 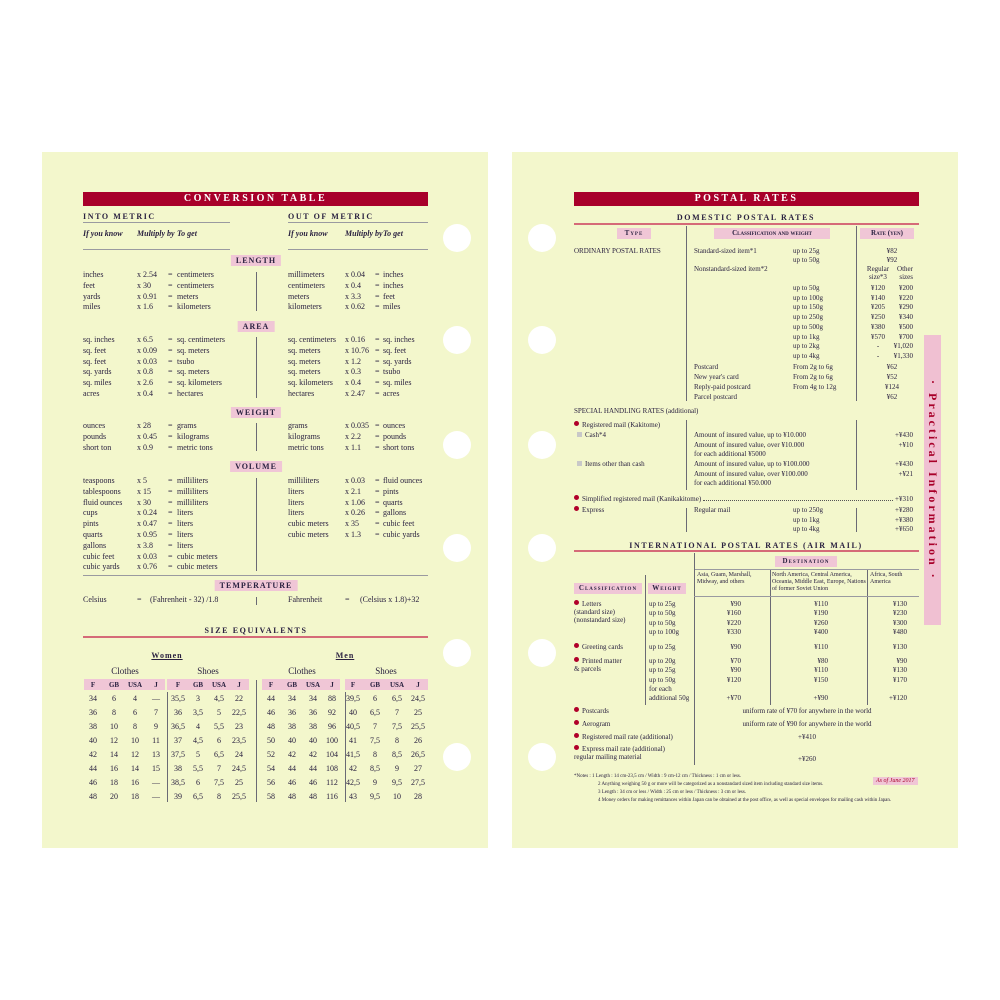 I want to click on conversion-cell: sq. feet, so click(x=395, y=350).